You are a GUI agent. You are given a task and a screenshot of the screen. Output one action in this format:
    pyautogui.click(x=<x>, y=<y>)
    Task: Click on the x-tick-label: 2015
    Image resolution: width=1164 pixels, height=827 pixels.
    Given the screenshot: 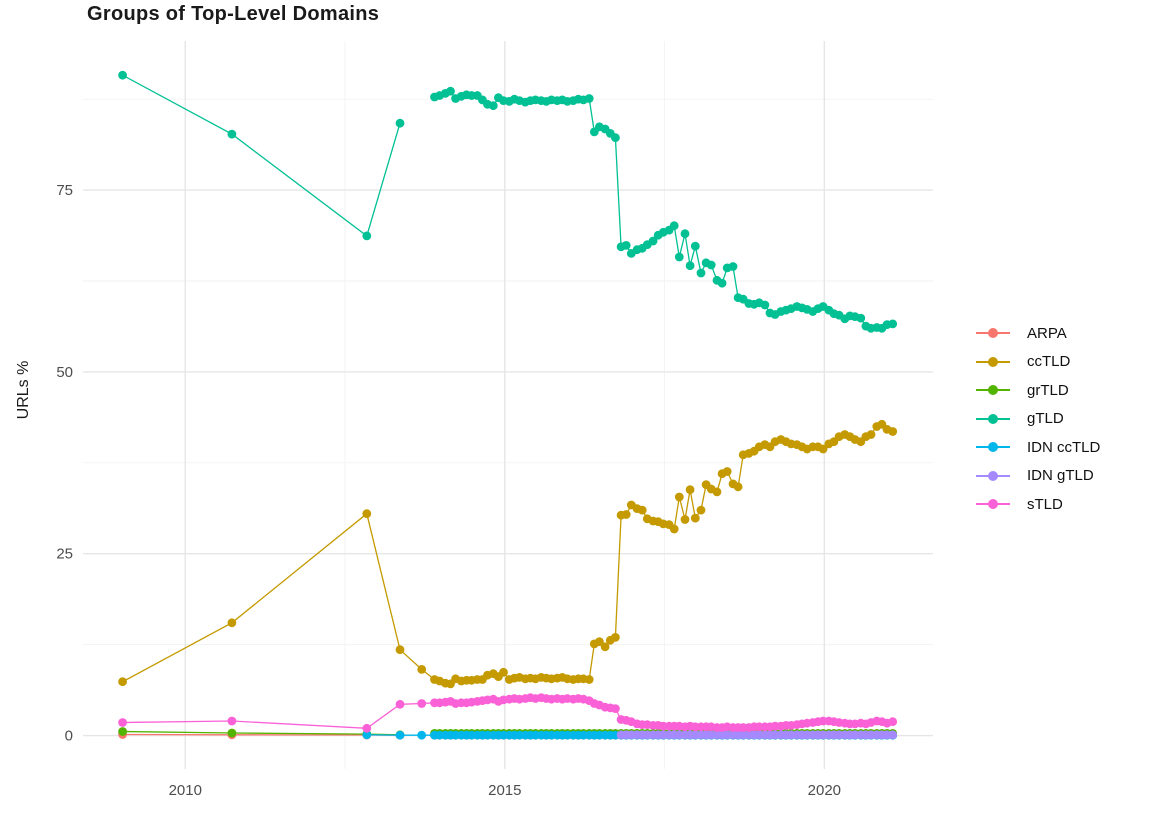 What is the action you would take?
    pyautogui.click(x=504, y=790)
    